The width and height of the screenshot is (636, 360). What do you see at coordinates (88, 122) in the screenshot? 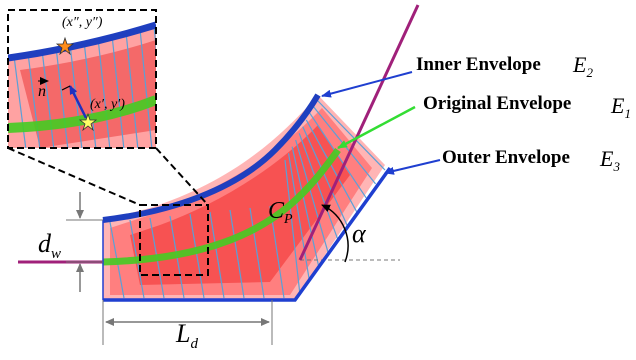
I see `star-original-point-icon` at bounding box center [88, 122].